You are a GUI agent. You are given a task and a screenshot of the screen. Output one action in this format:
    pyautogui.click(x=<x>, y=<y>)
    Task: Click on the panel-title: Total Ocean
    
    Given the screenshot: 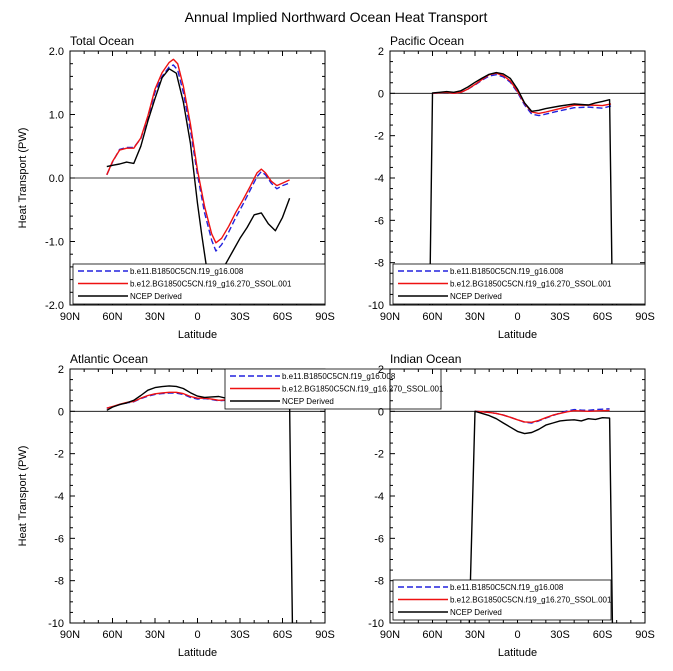 What is the action you would take?
    pyautogui.click(x=102, y=41)
    